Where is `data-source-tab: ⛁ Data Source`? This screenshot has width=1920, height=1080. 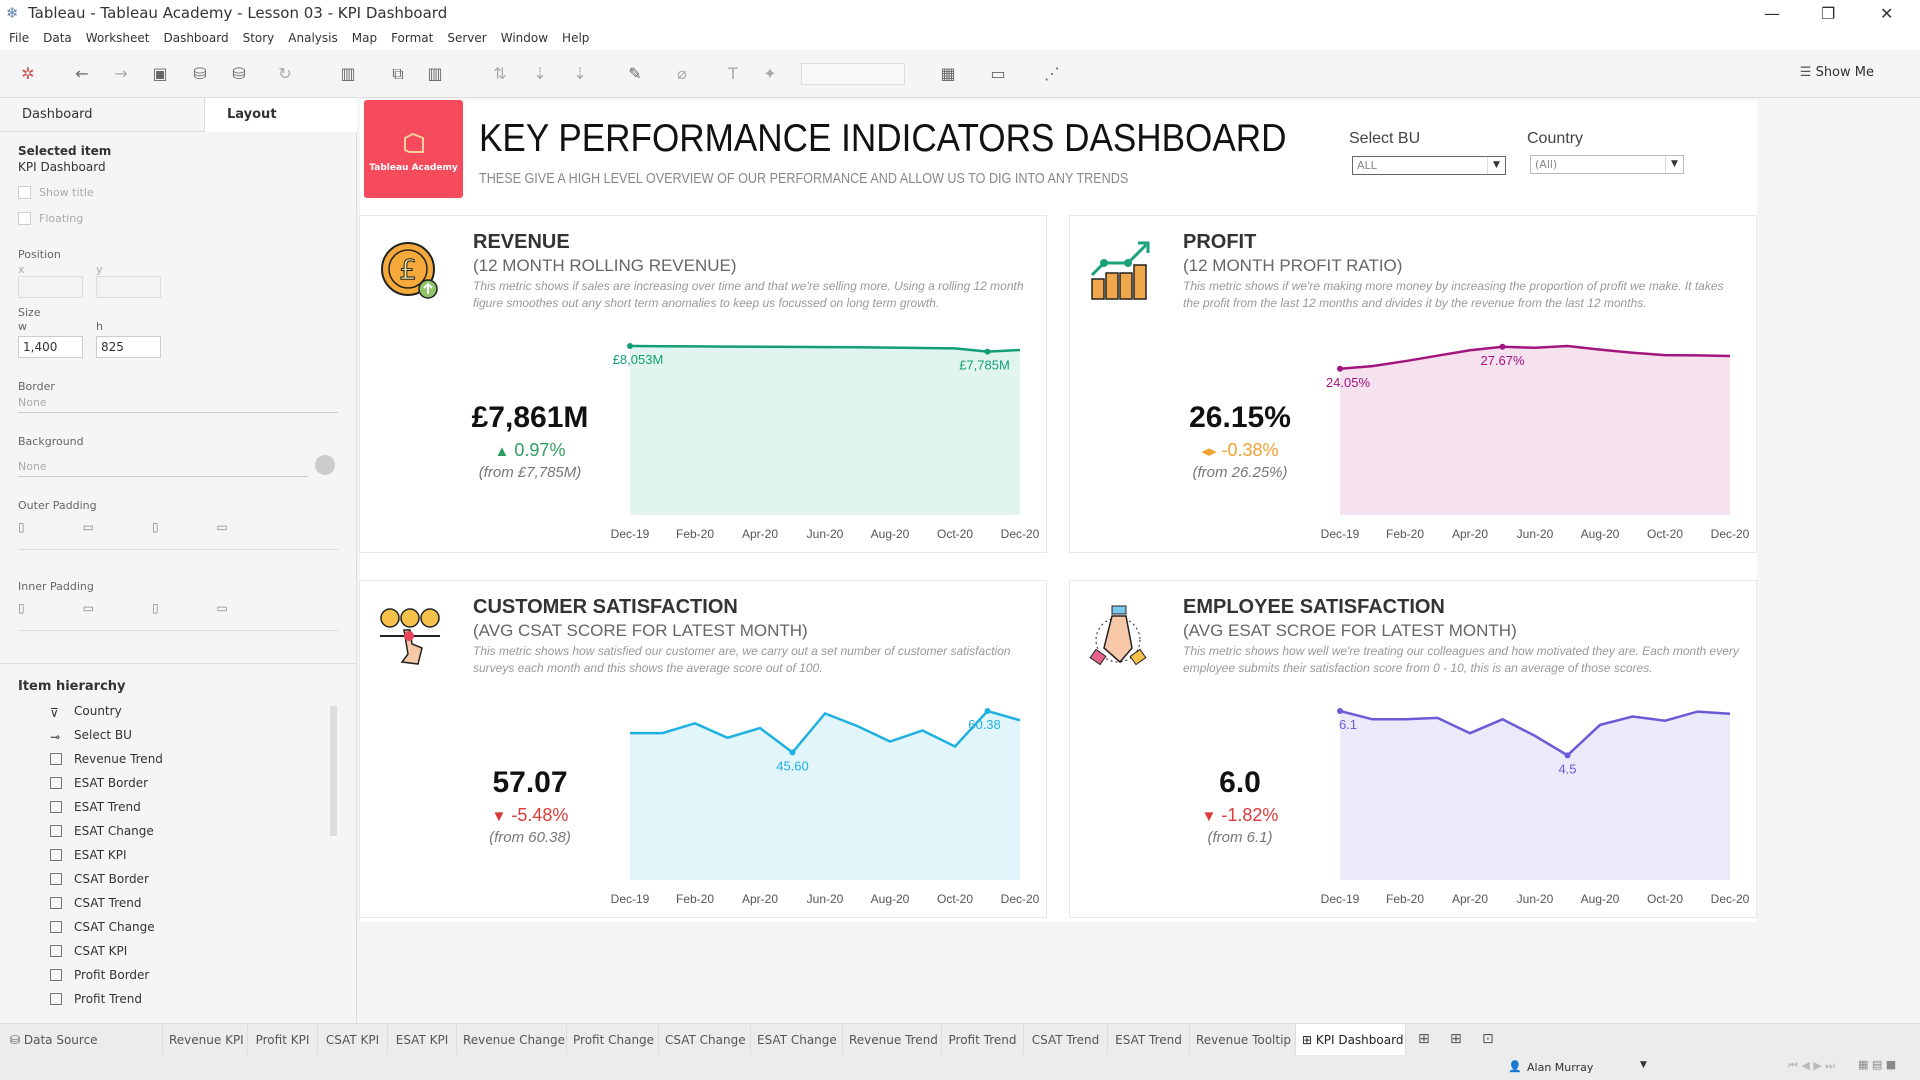 data-source-tab: ⛁ Data Source is located at coordinates (81, 1040).